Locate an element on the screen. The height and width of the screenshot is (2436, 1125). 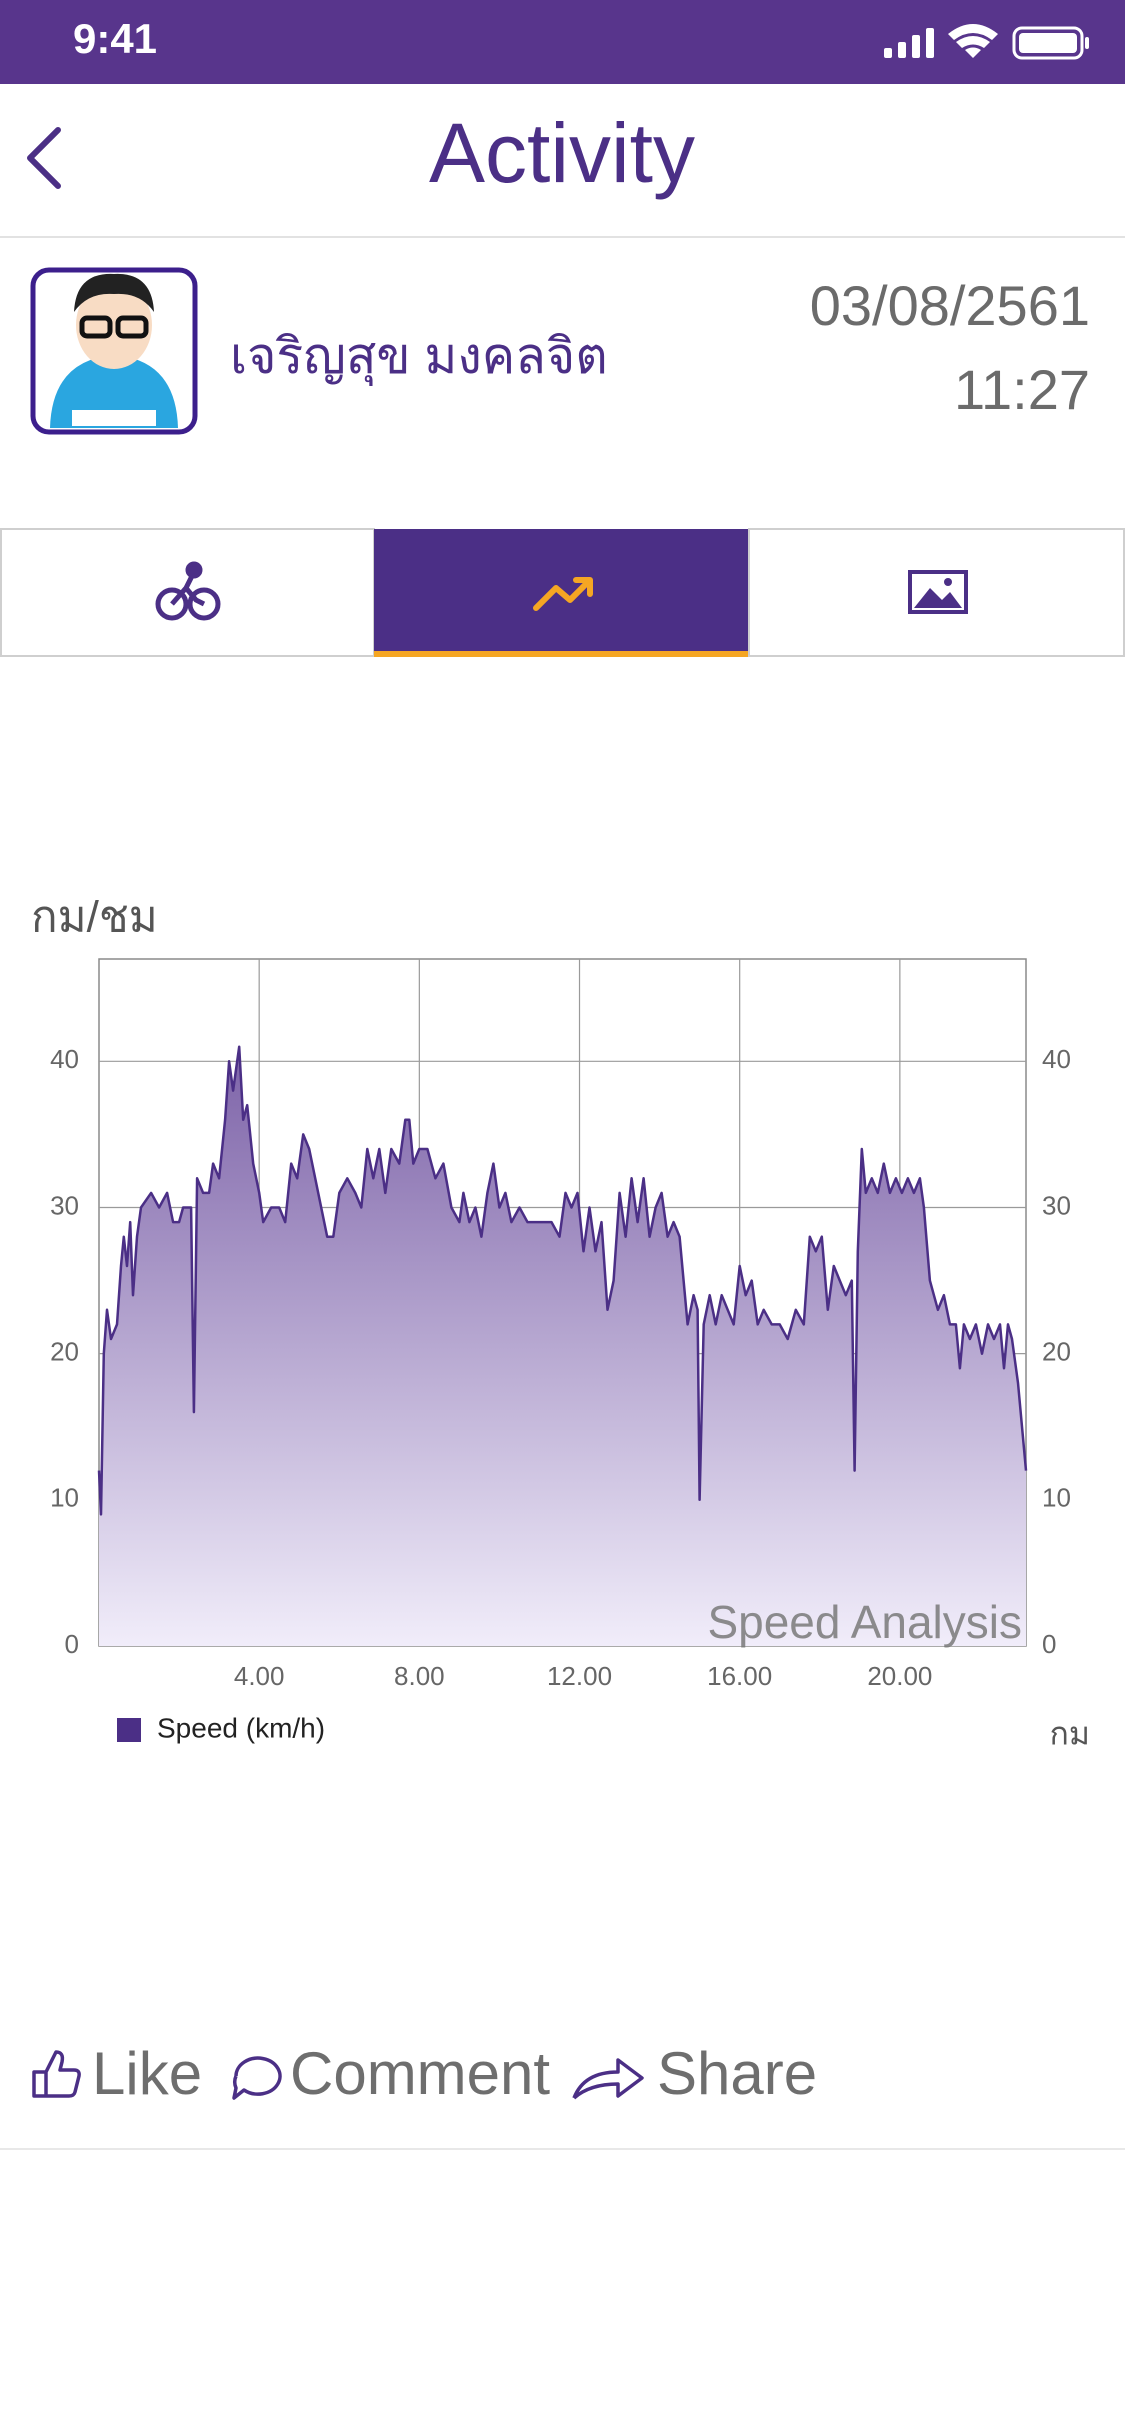
actions: Like Comment Share is located at coordinates (424, 2073).